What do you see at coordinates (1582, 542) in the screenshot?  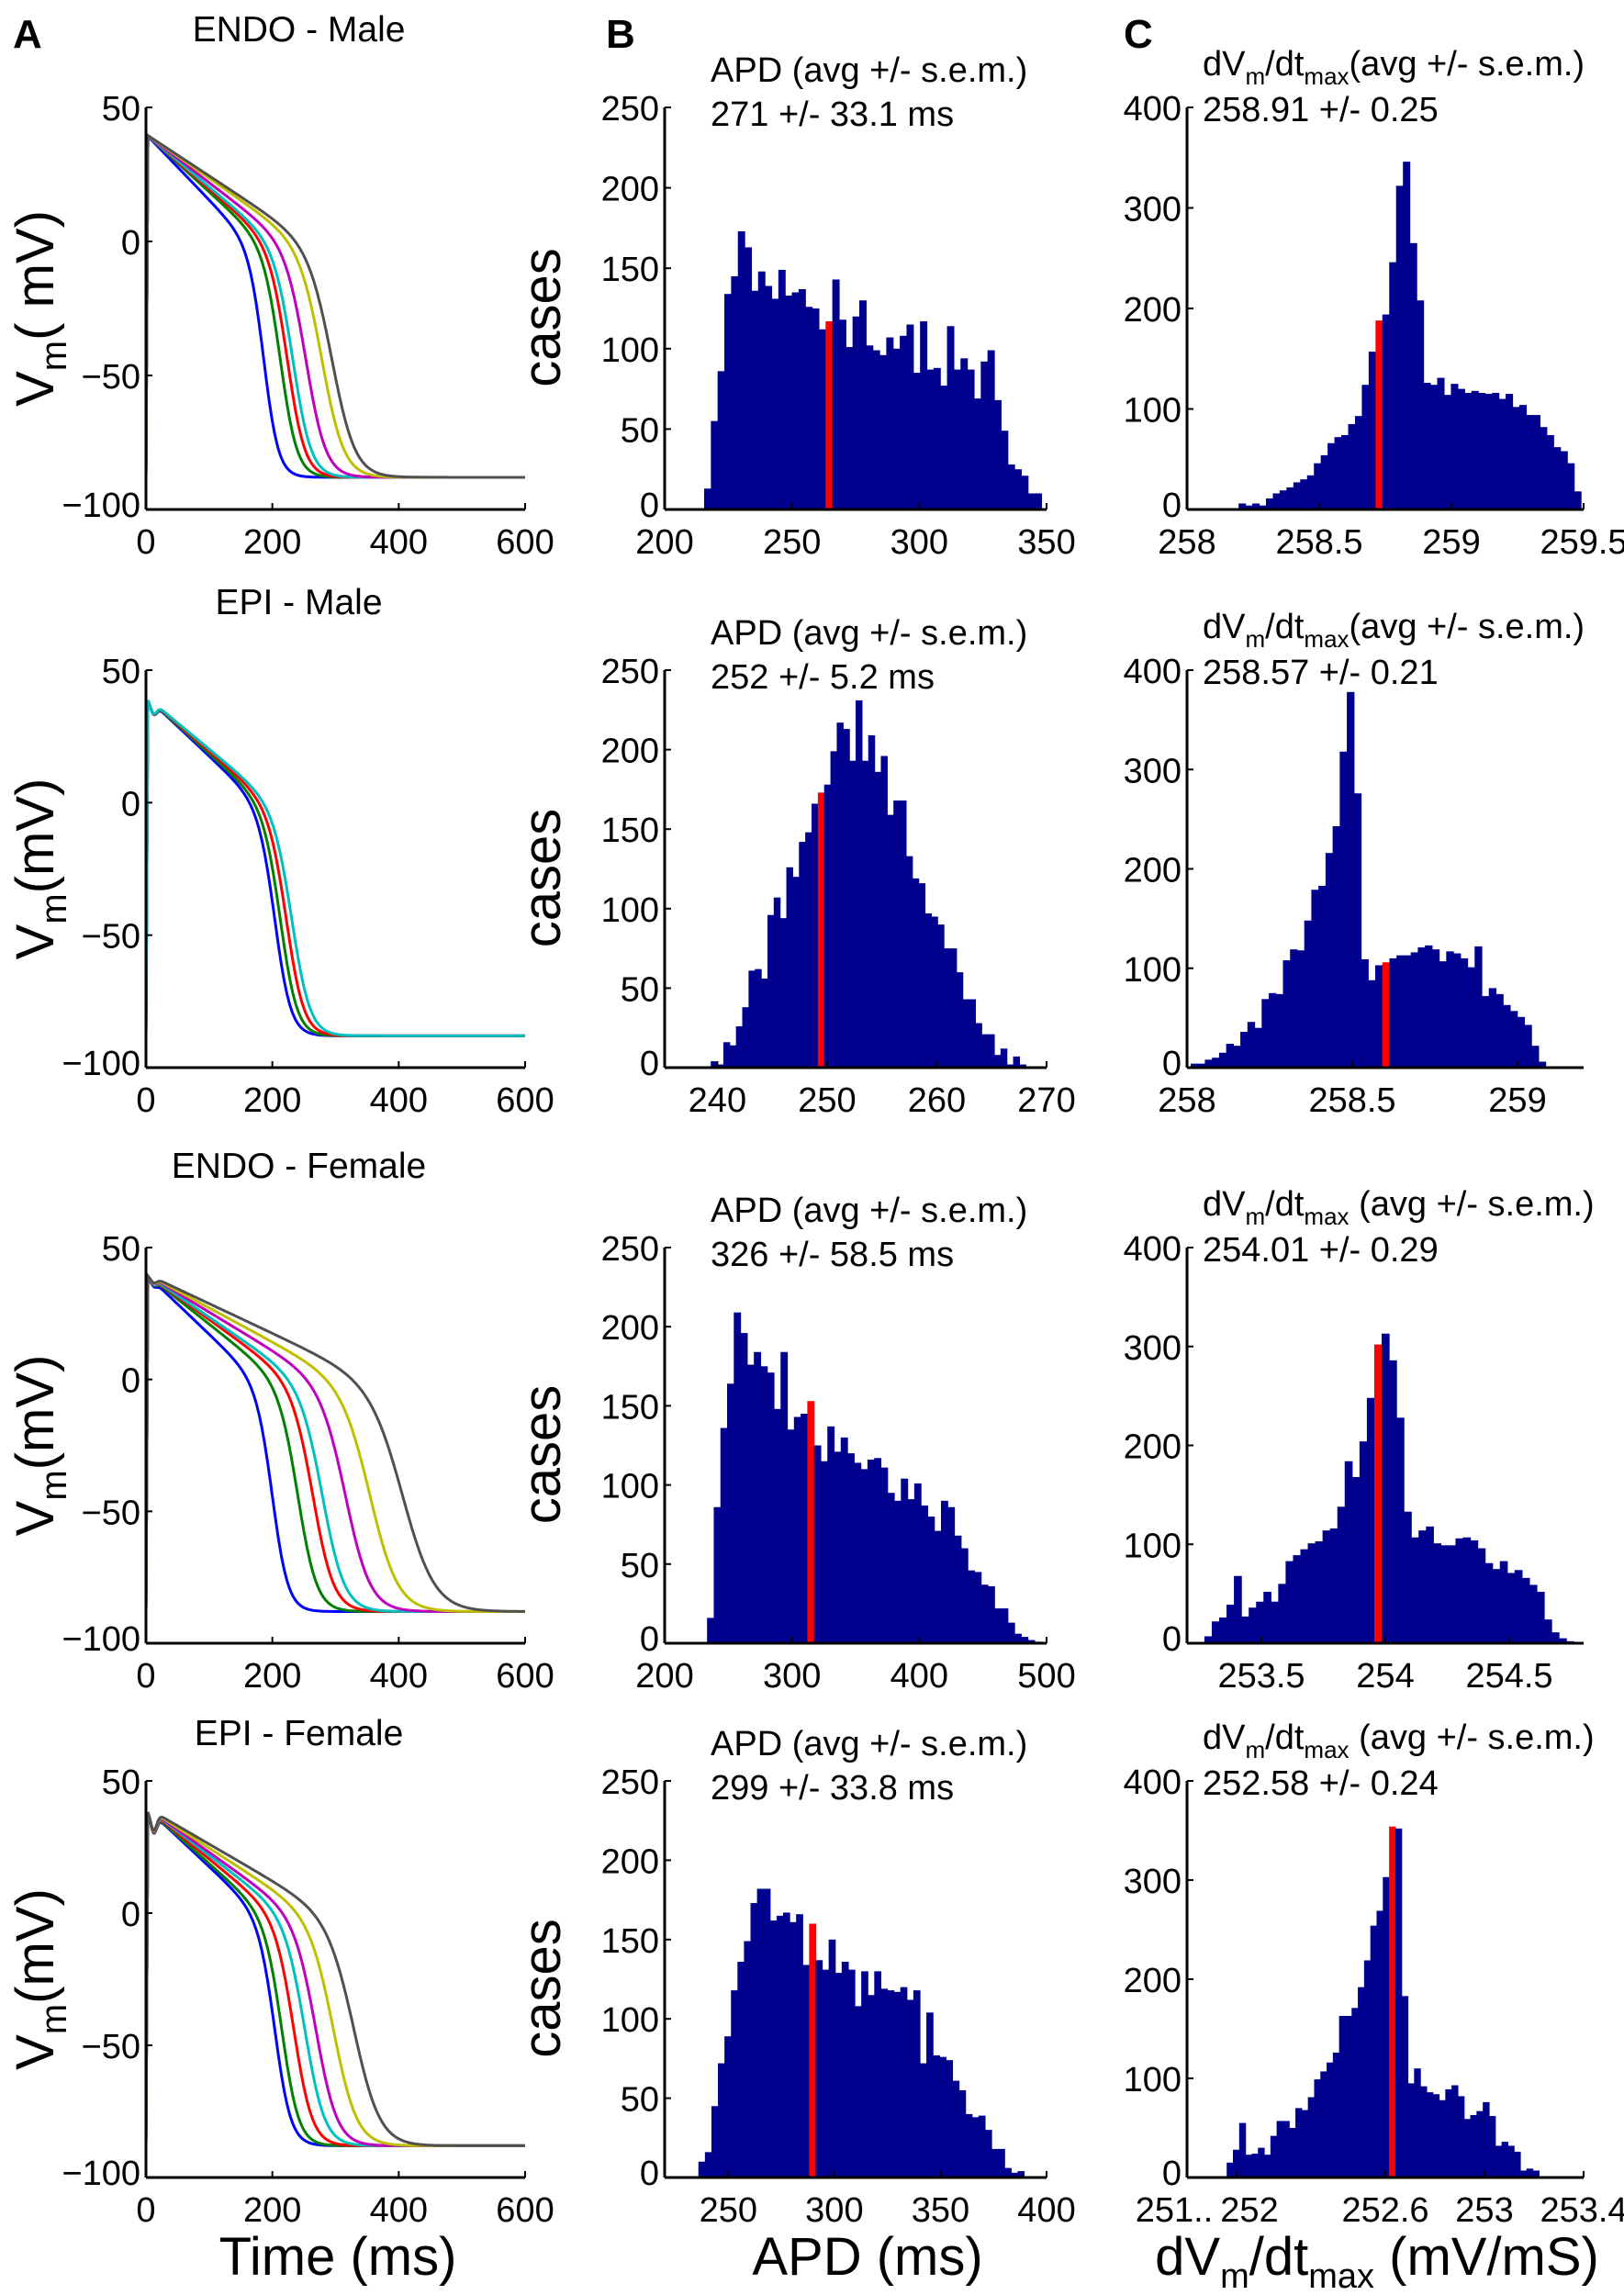 I see `x-tick-label: 259.5` at bounding box center [1582, 542].